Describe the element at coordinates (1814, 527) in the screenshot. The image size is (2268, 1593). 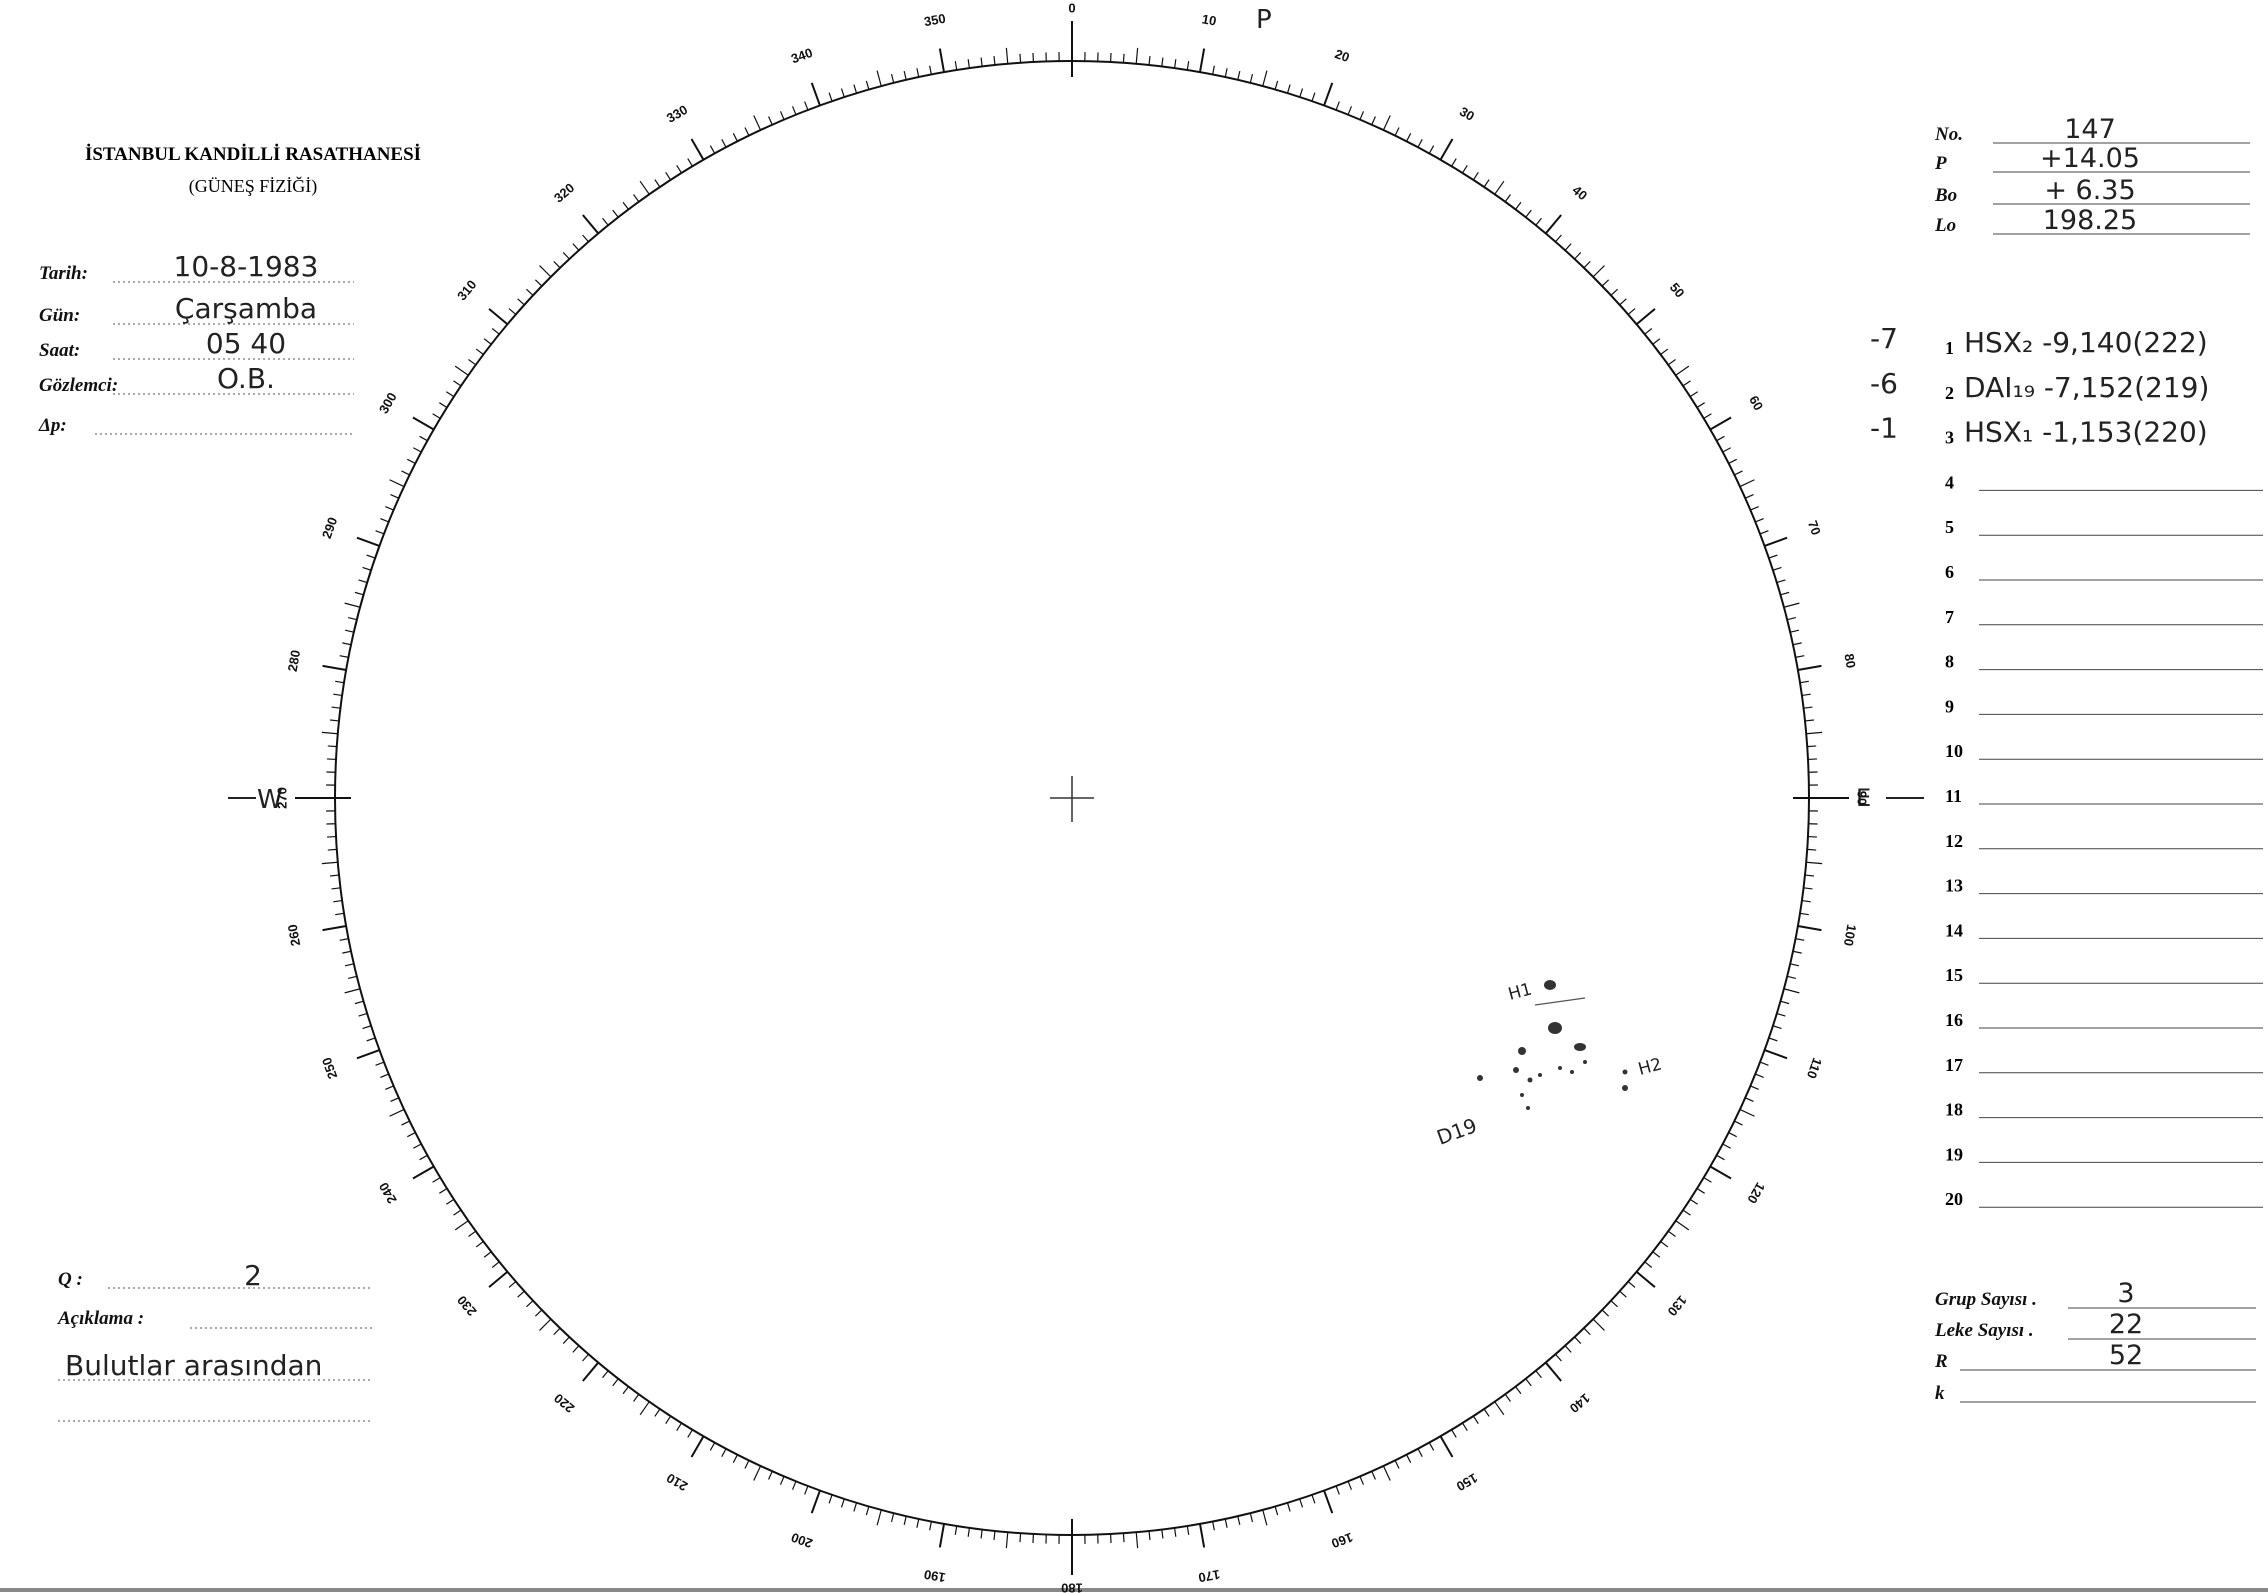
I see `dial-label: 70` at that location.